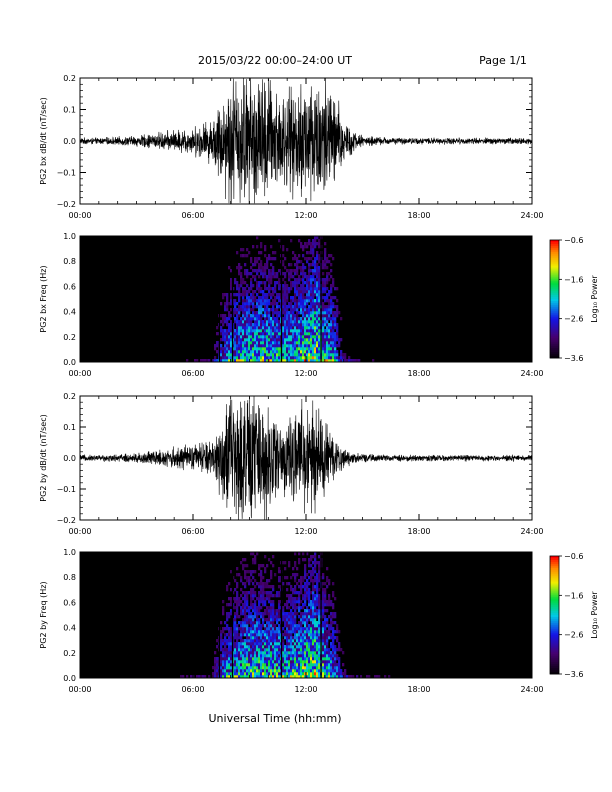 The width and height of the screenshot is (612, 792). I want to click on spectrogram-cells, so click(285, 615).